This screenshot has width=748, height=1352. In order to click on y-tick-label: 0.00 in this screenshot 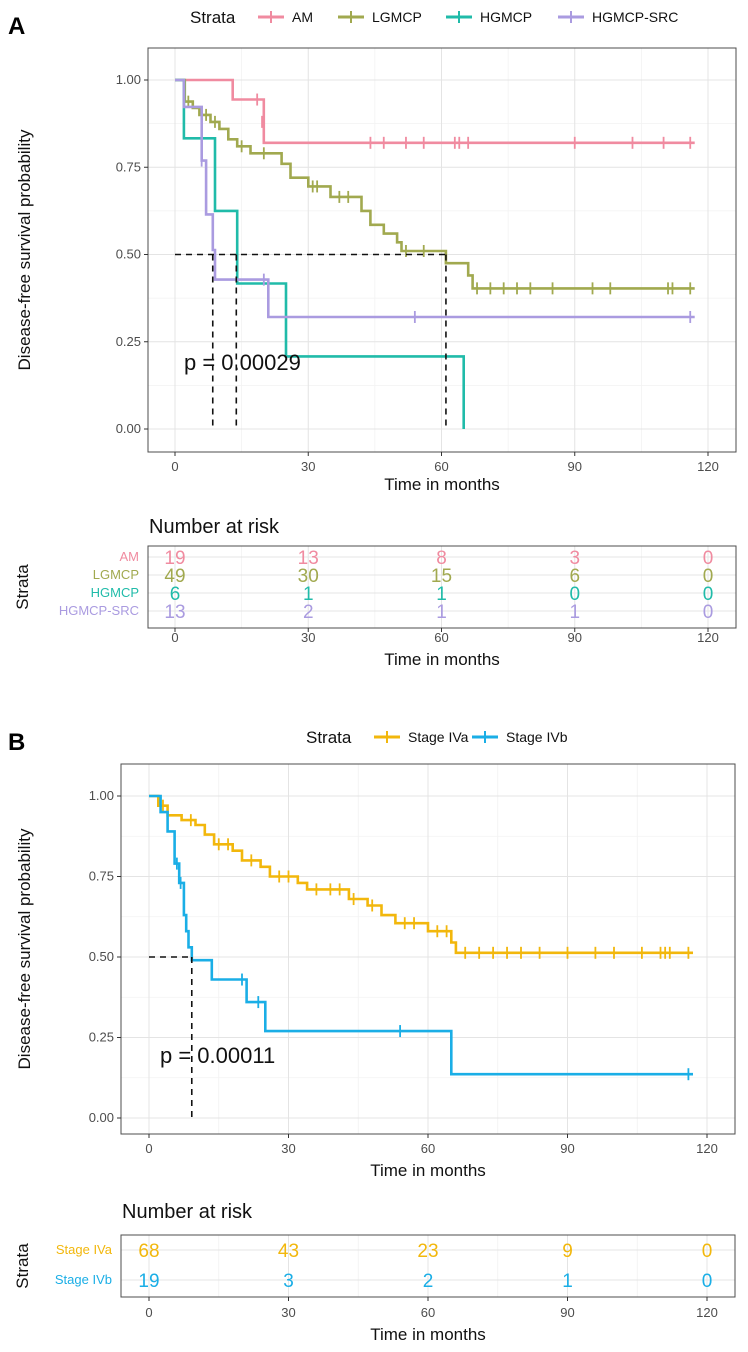, I will do `click(101, 1117)`.